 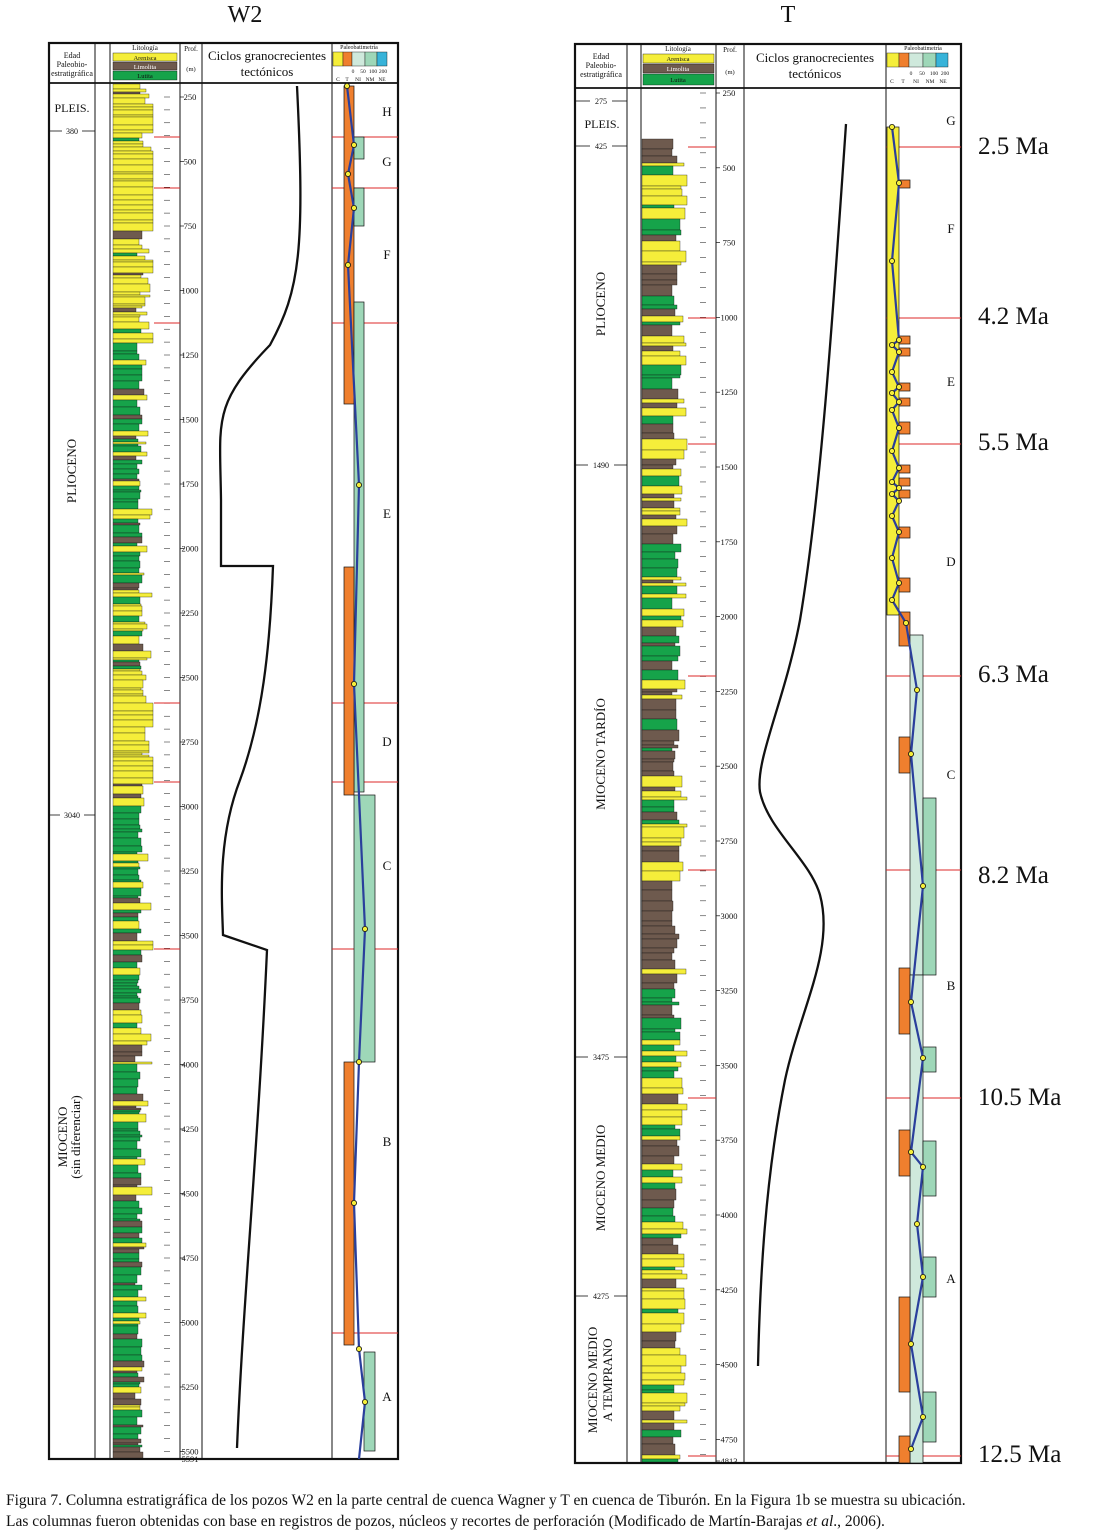 What do you see at coordinates (600, 304) in the screenshot?
I see `t-epoch-plioceno: PLIOCENO` at bounding box center [600, 304].